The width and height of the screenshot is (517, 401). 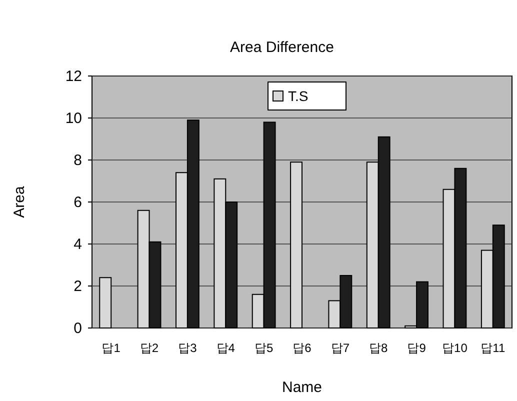 What do you see at coordinates (78, 202) in the screenshot?
I see `y-tick-label: 6` at bounding box center [78, 202].